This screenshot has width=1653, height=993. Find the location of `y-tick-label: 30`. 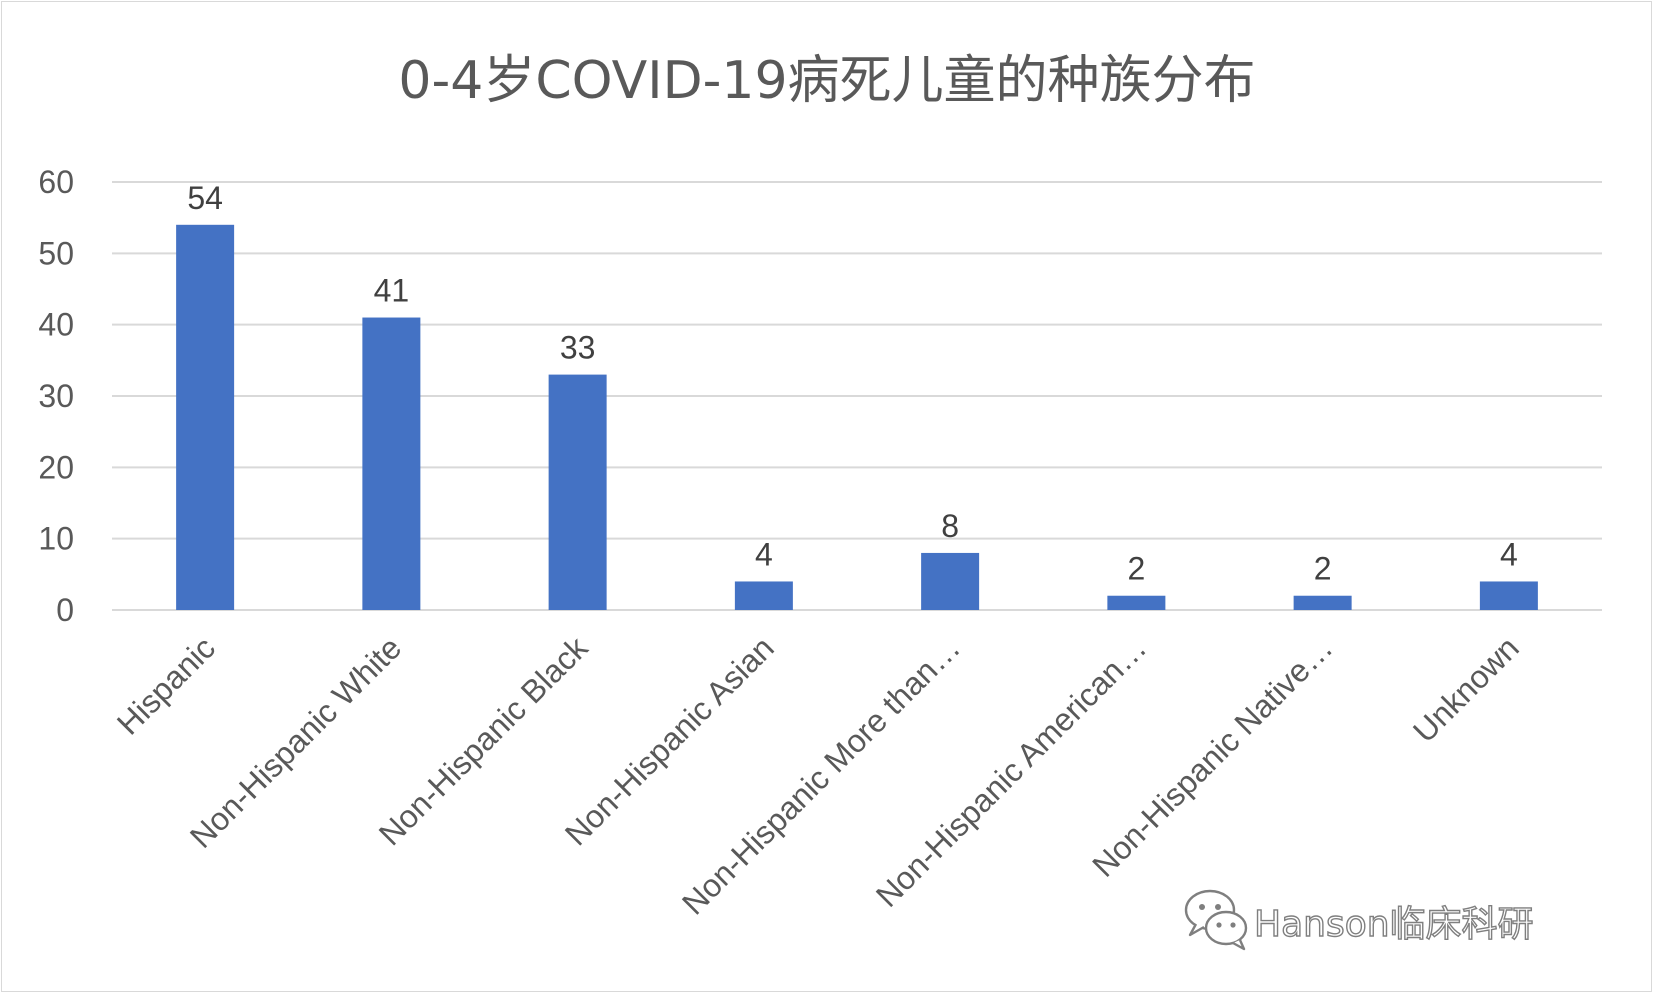

y-tick-label: 30 is located at coordinates (56, 396).